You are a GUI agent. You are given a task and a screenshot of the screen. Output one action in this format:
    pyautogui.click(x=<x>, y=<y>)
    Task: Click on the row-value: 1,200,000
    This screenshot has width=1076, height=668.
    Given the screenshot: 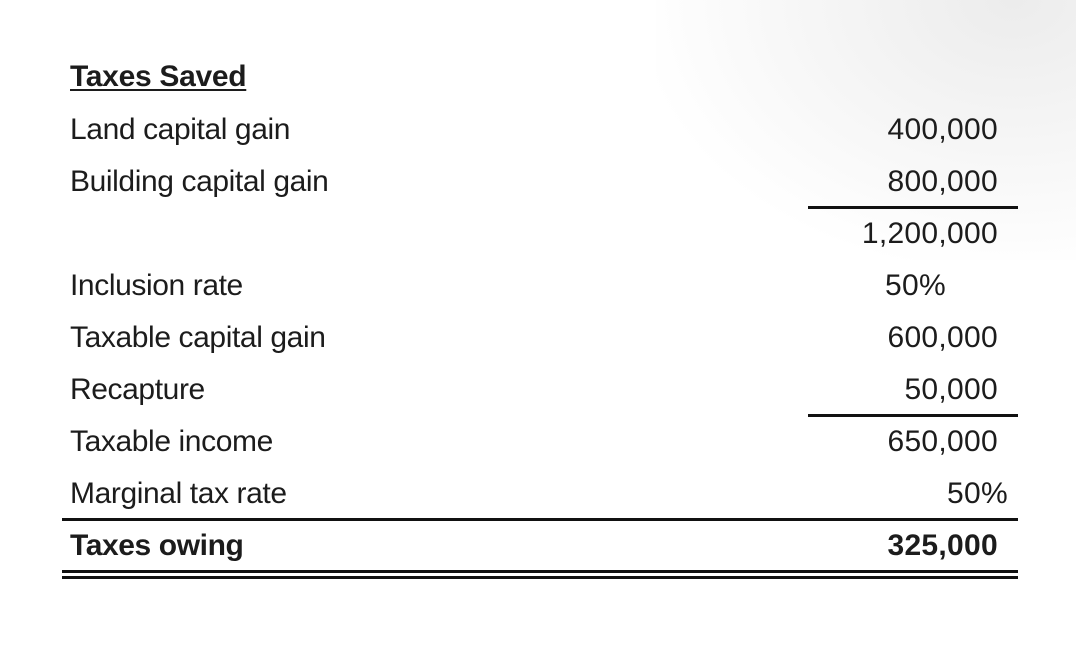 What is the action you would take?
    pyautogui.click(x=929, y=233)
    